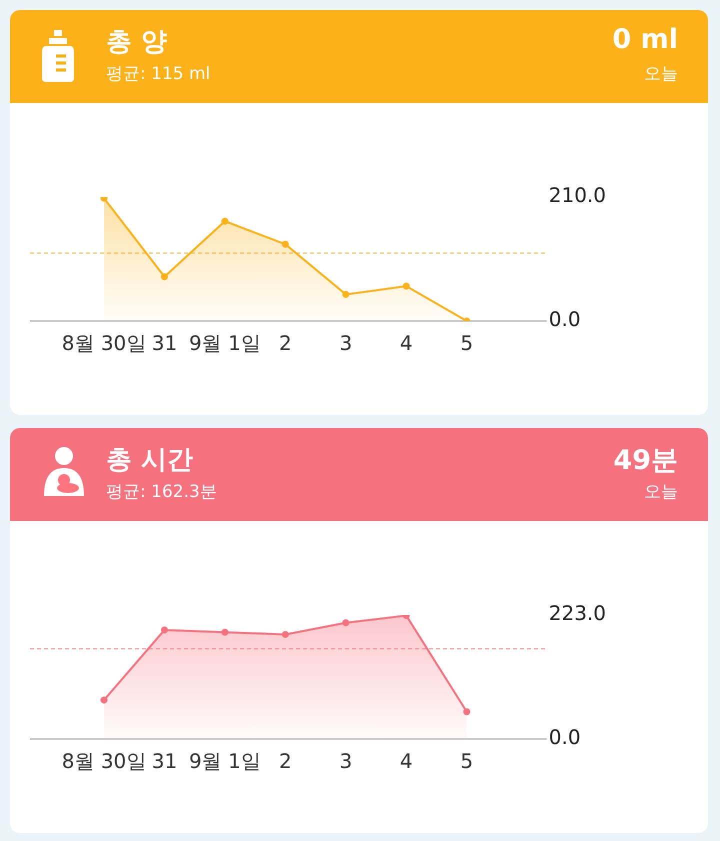 The width and height of the screenshot is (720, 841). Describe the element at coordinates (137, 42) in the screenshot. I see `chart-title: 총 양` at that location.